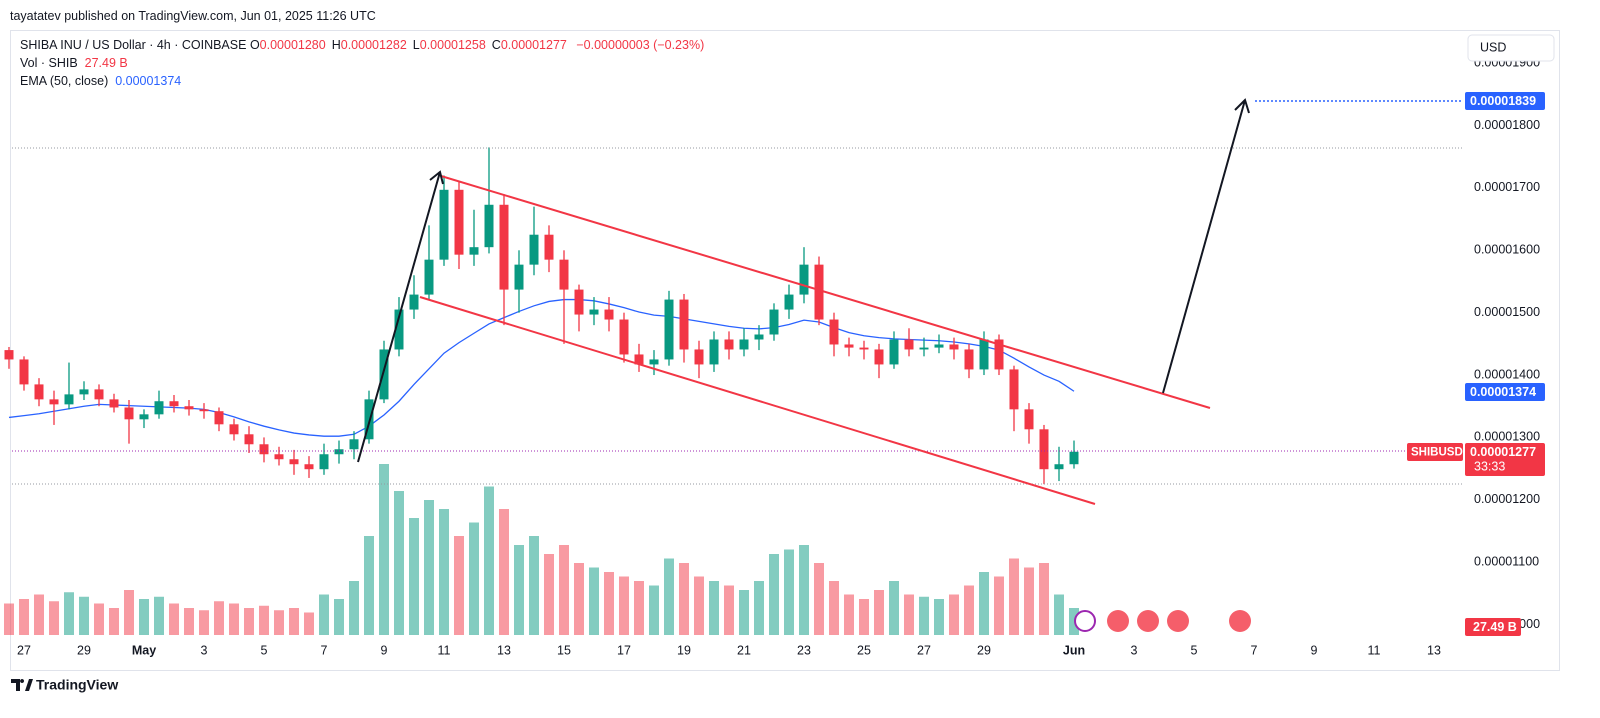  I want to click on y-tick-label: 0.00001400, so click(1507, 374).